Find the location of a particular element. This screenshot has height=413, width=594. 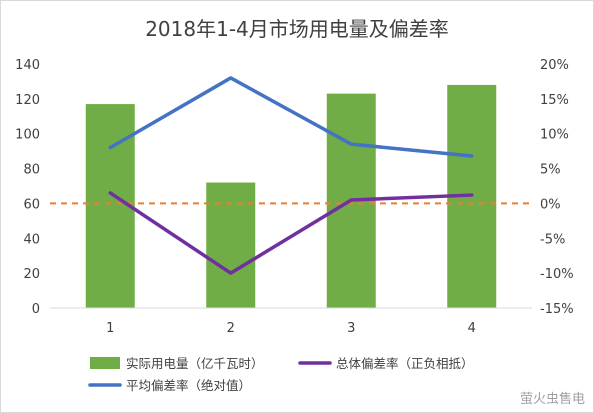

y-right-tick-label: -5% is located at coordinates (552, 239).